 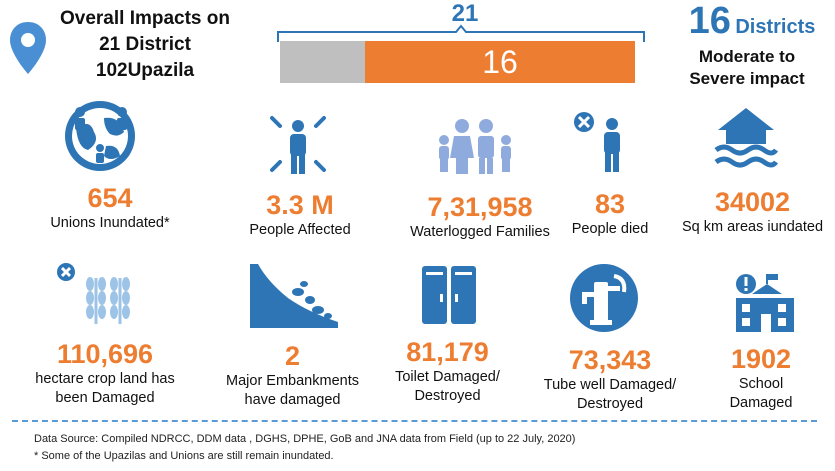 I want to click on crop-damage-icon, so click(x=93, y=293).